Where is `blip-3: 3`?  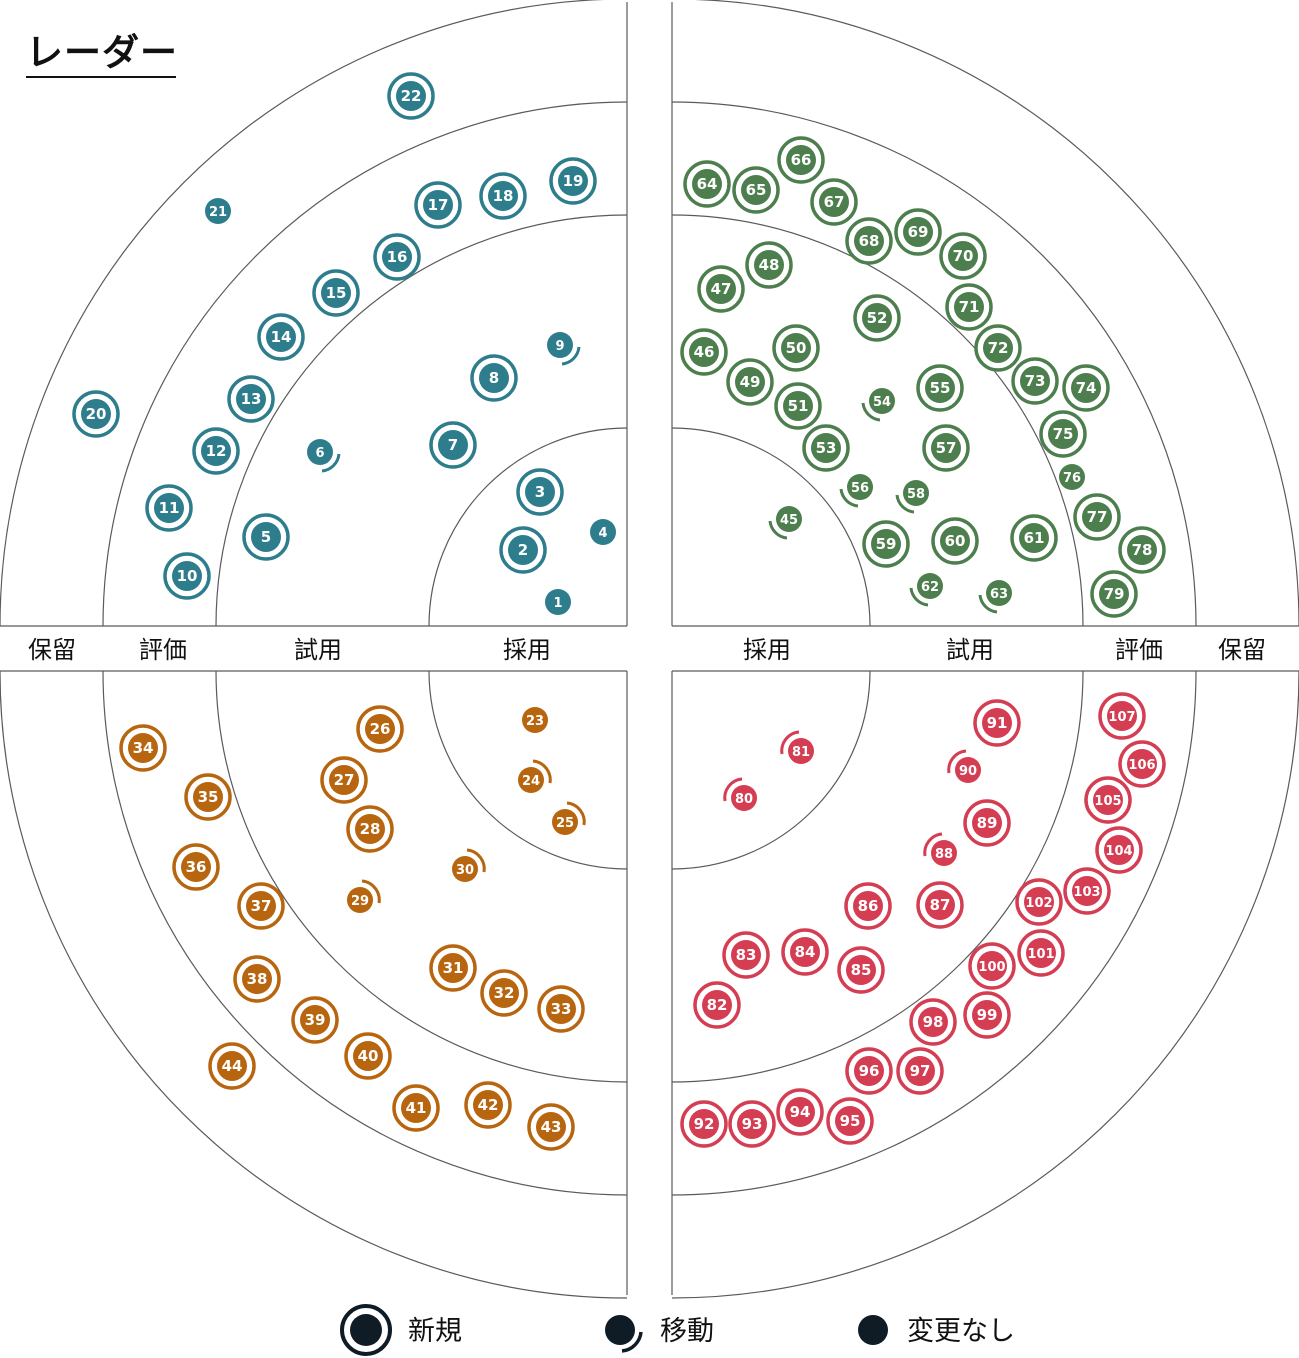
blip-3: 3 is located at coordinates (540, 492).